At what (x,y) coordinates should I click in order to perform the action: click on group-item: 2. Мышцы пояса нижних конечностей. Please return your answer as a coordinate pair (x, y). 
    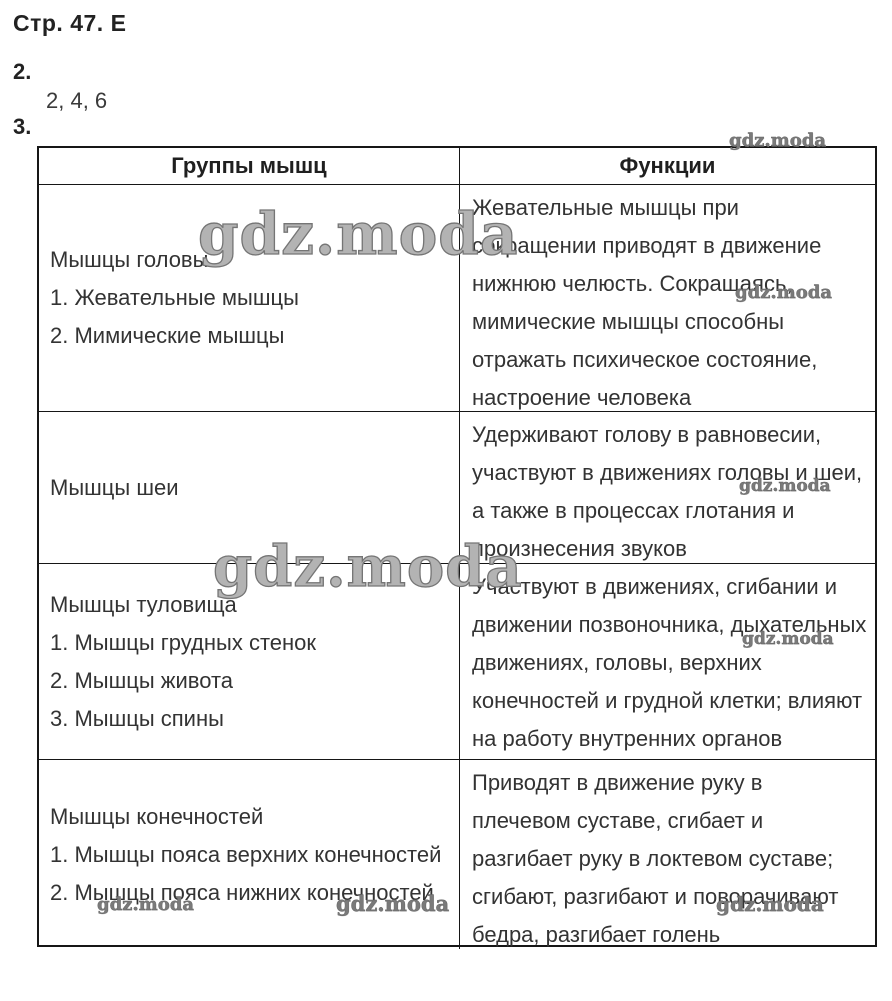
    Looking at the image, I should click on (242, 892).